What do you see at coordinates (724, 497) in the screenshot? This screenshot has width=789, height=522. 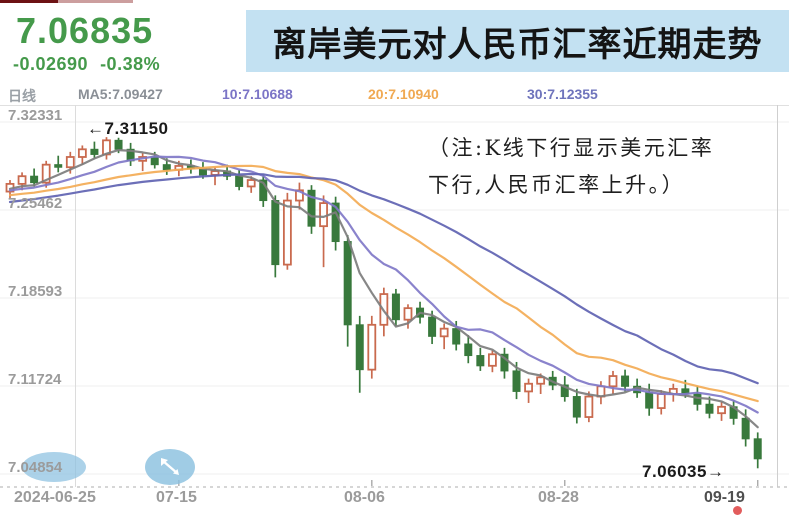 I see `x-axis-label: 09-19` at bounding box center [724, 497].